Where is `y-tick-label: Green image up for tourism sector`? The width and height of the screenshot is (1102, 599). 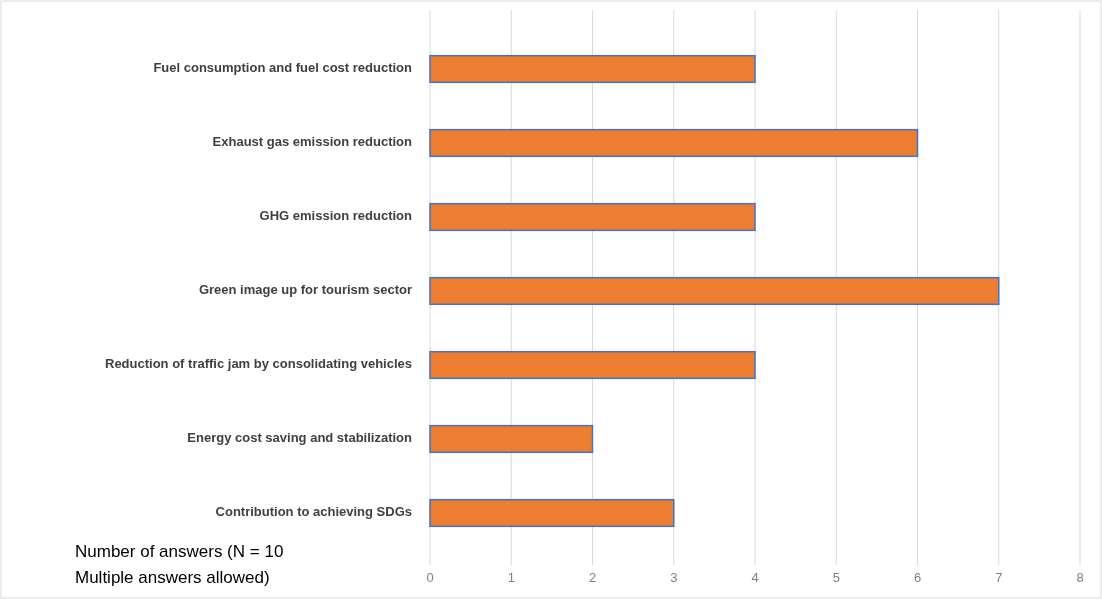
y-tick-label: Green image up for tourism sector is located at coordinates (305, 290).